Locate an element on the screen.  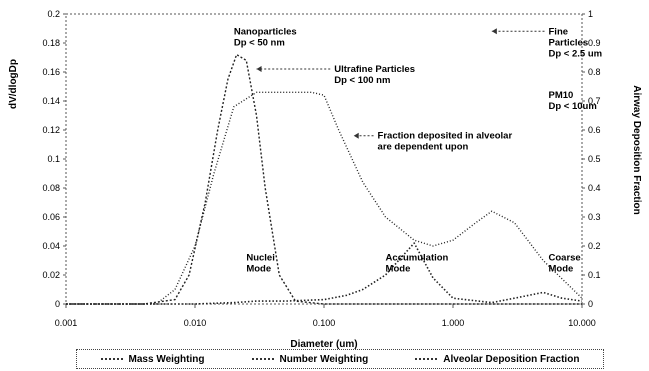
annotation-text: Ultrafine Particles is located at coordinates (374, 69).